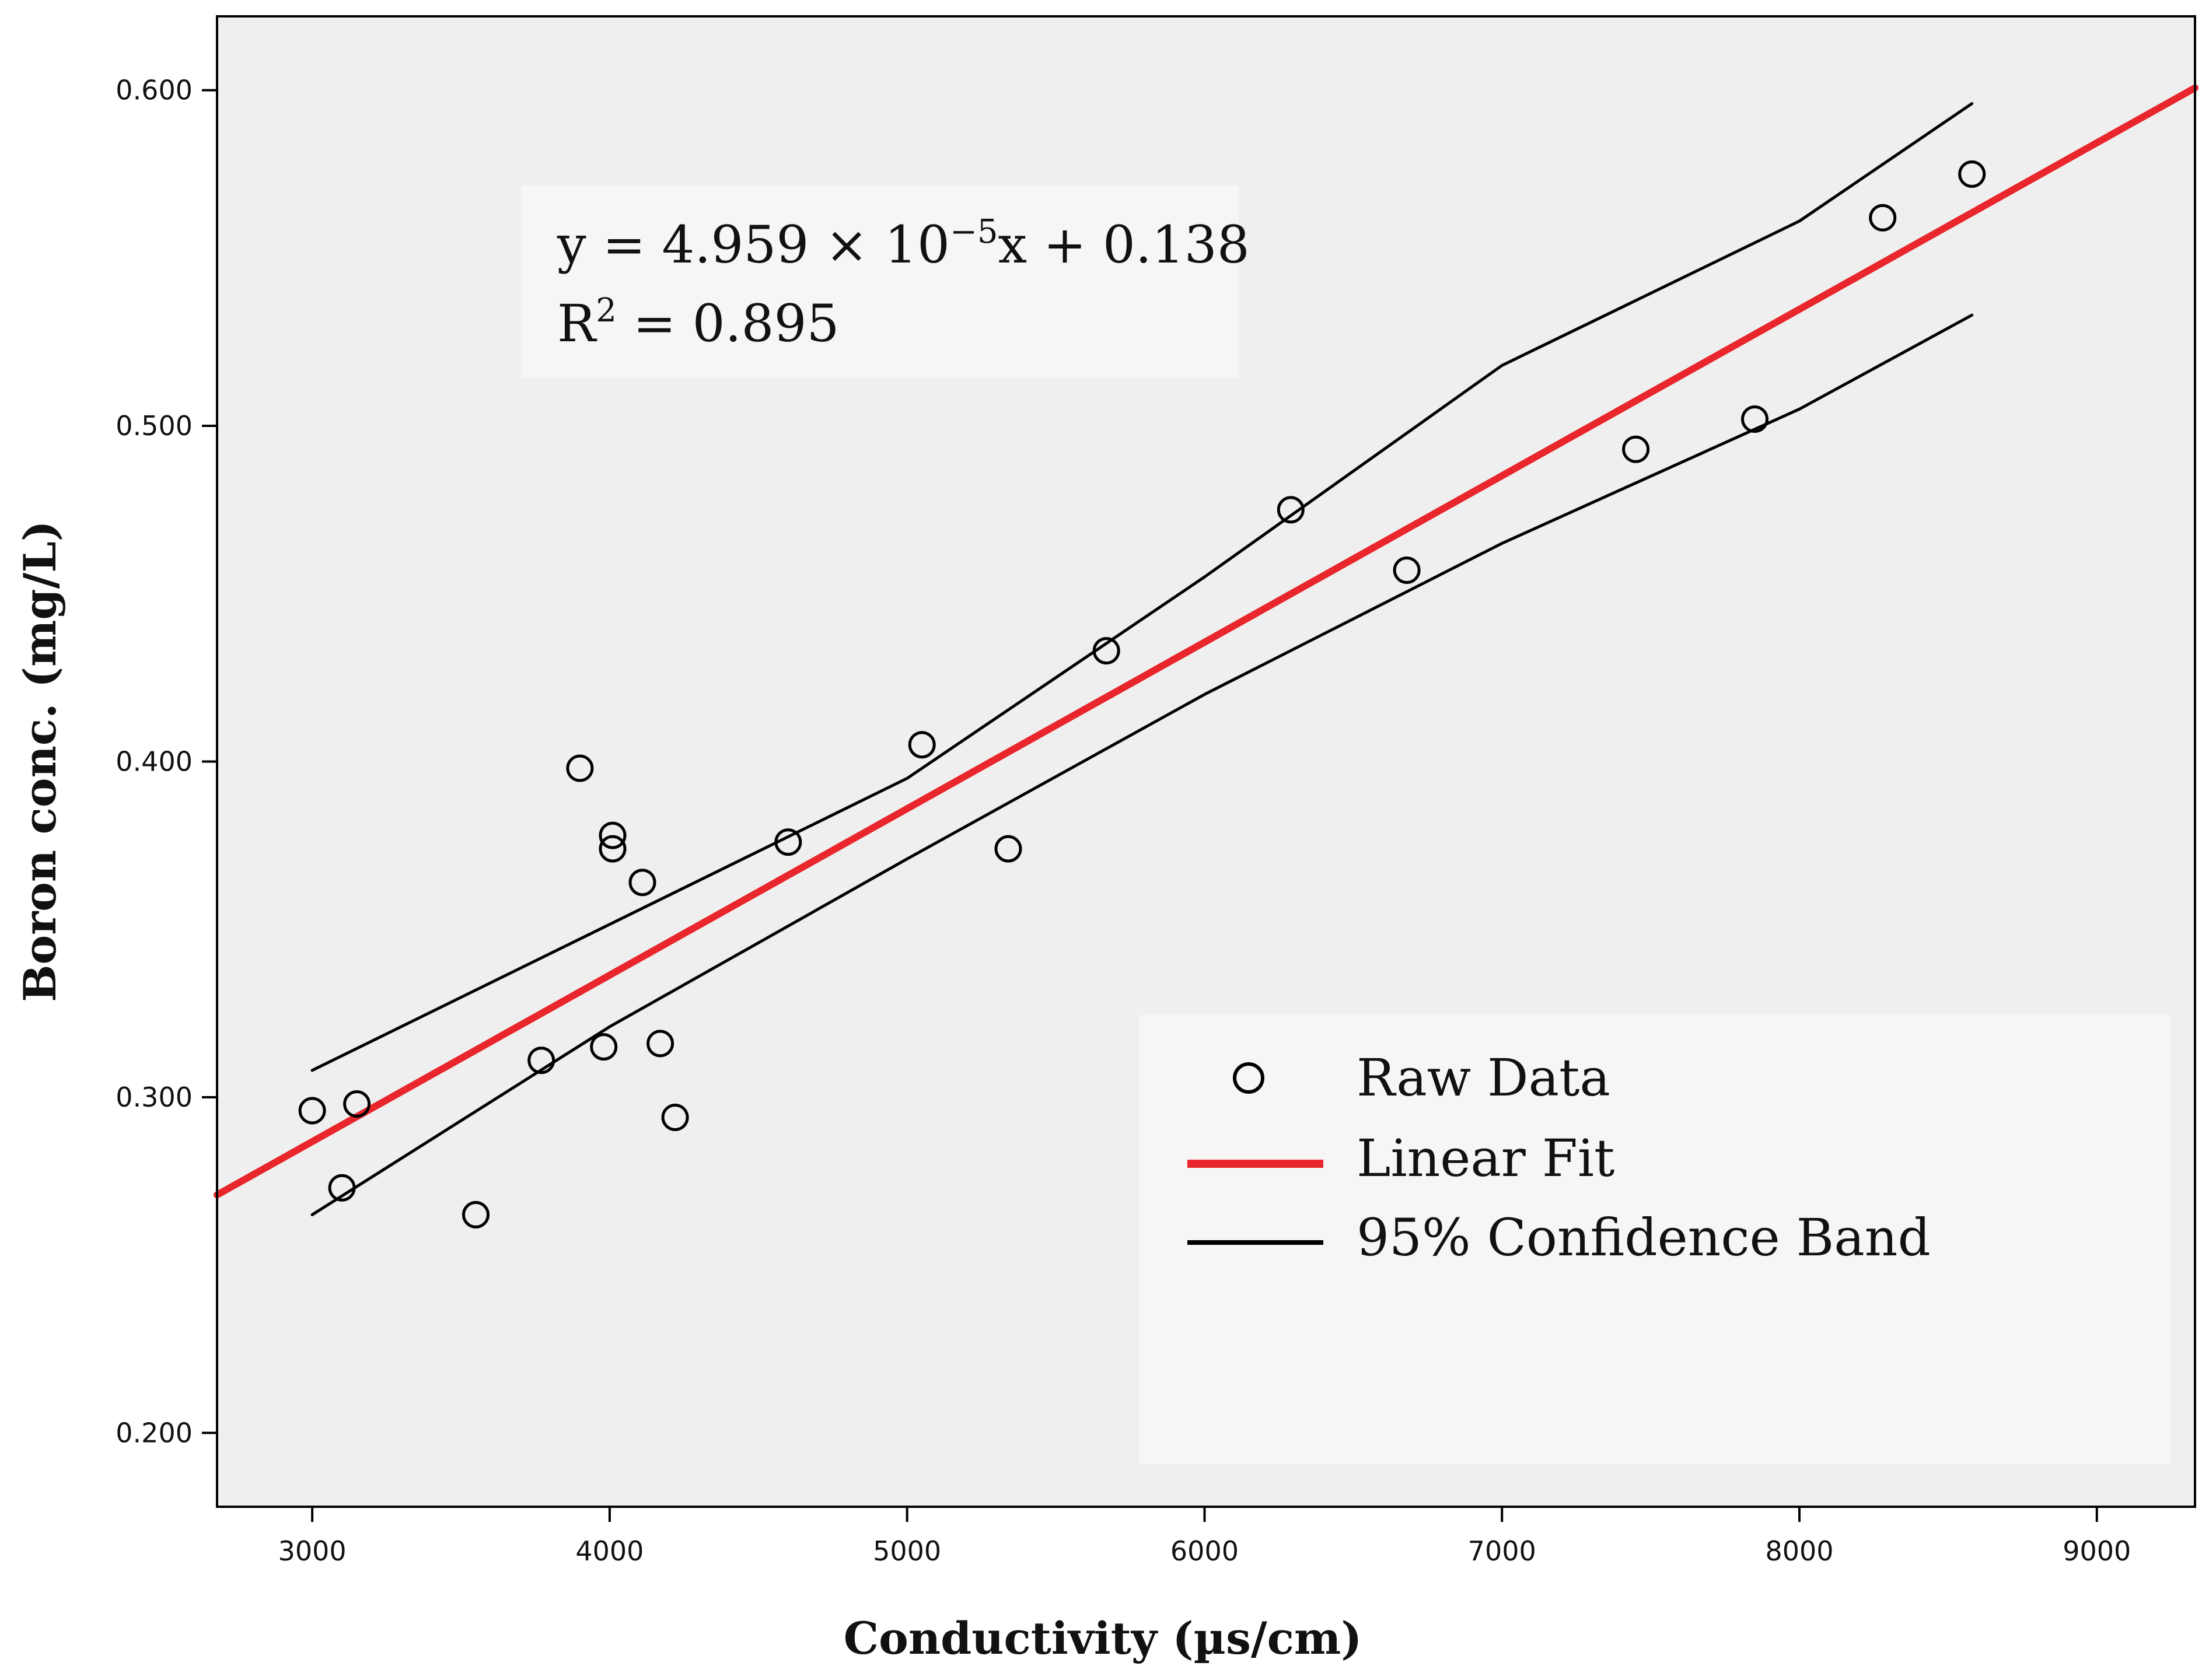 This screenshot has width=2202, height=1680. What do you see at coordinates (974, 232) in the screenshot?
I see `equation-line-1-exponent: −5` at bounding box center [974, 232].